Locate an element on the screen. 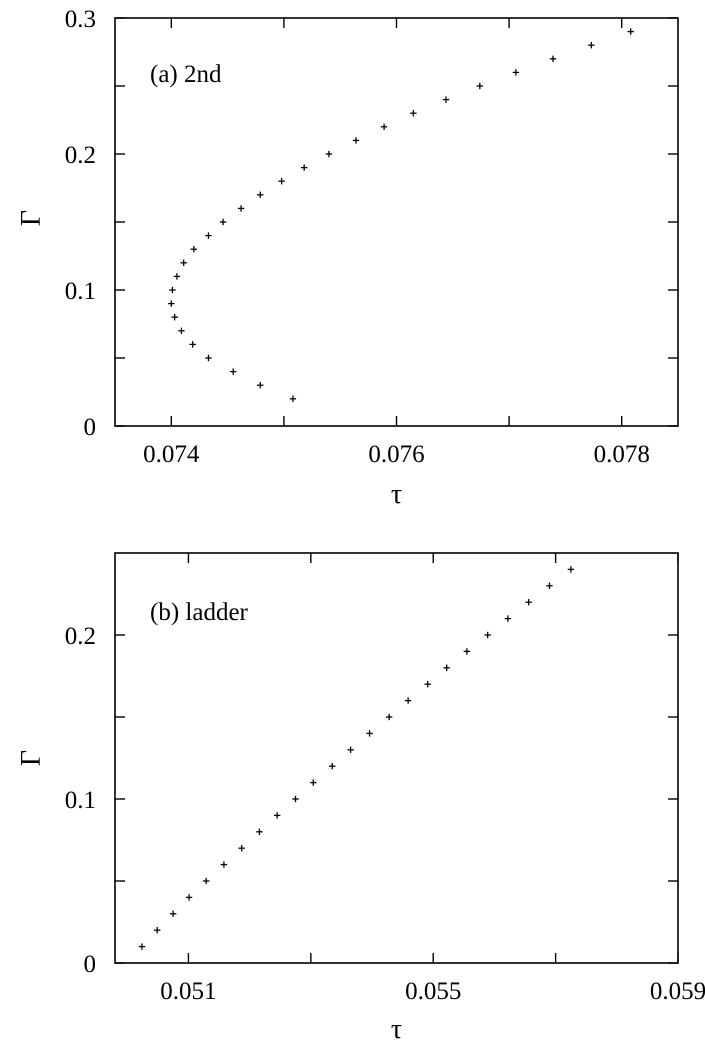  y-tick-label: 0.3 is located at coordinates (80, 19).